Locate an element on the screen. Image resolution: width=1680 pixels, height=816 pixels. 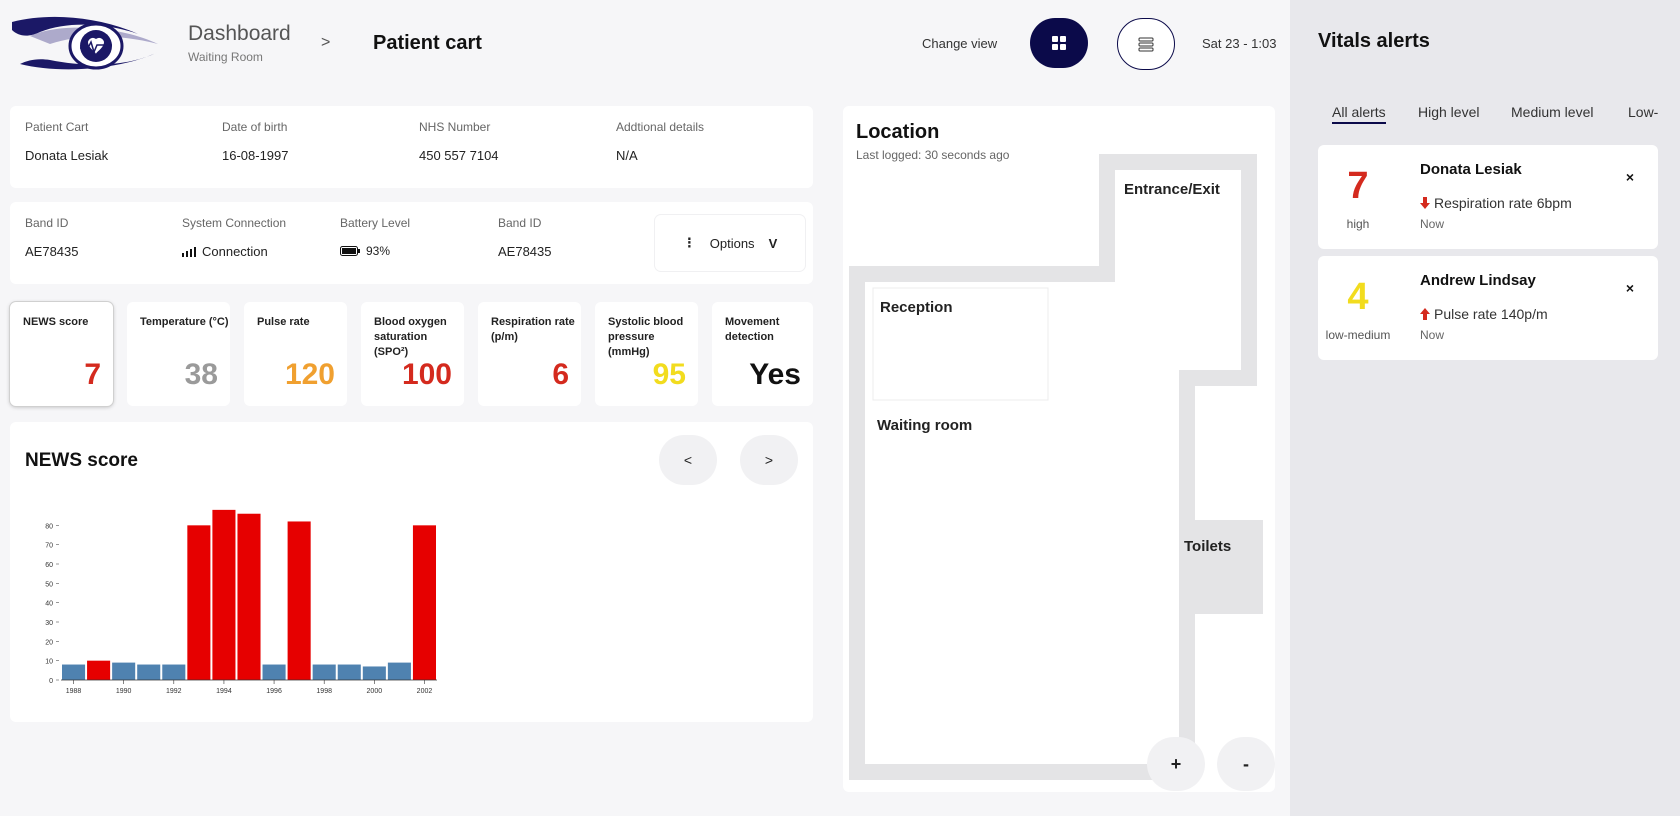
patient-cart-value: Donata Lesiak is located at coordinates (67, 155).